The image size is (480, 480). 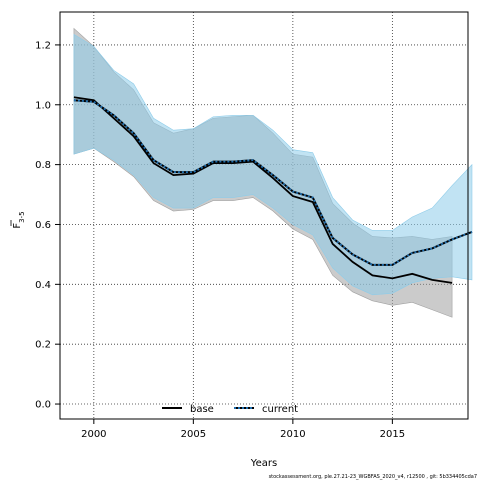 What do you see at coordinates (193, 434) in the screenshot?
I see `x-tick-label: 2005` at bounding box center [193, 434].